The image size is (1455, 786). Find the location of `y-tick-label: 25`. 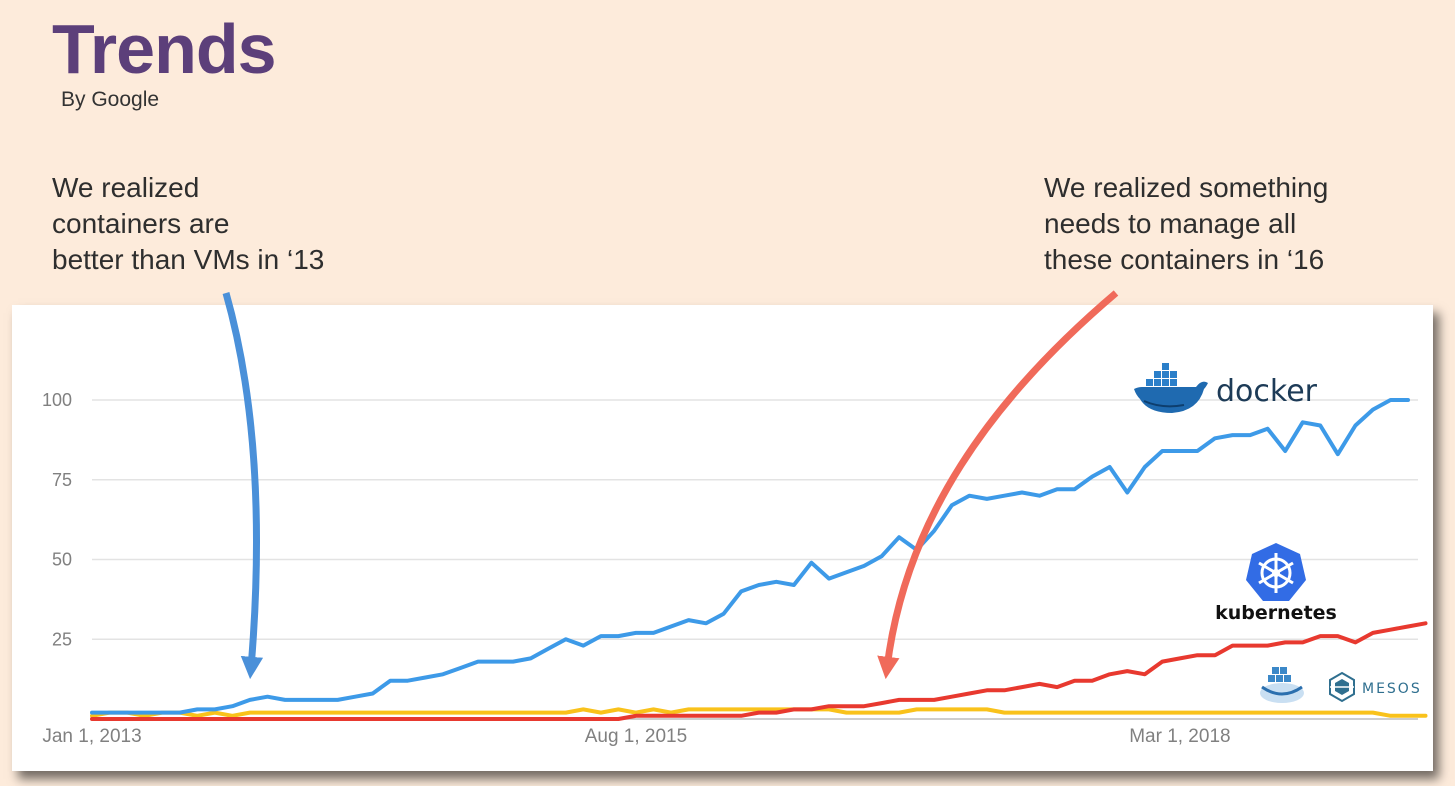

y-tick-label: 25 is located at coordinates (62, 639).